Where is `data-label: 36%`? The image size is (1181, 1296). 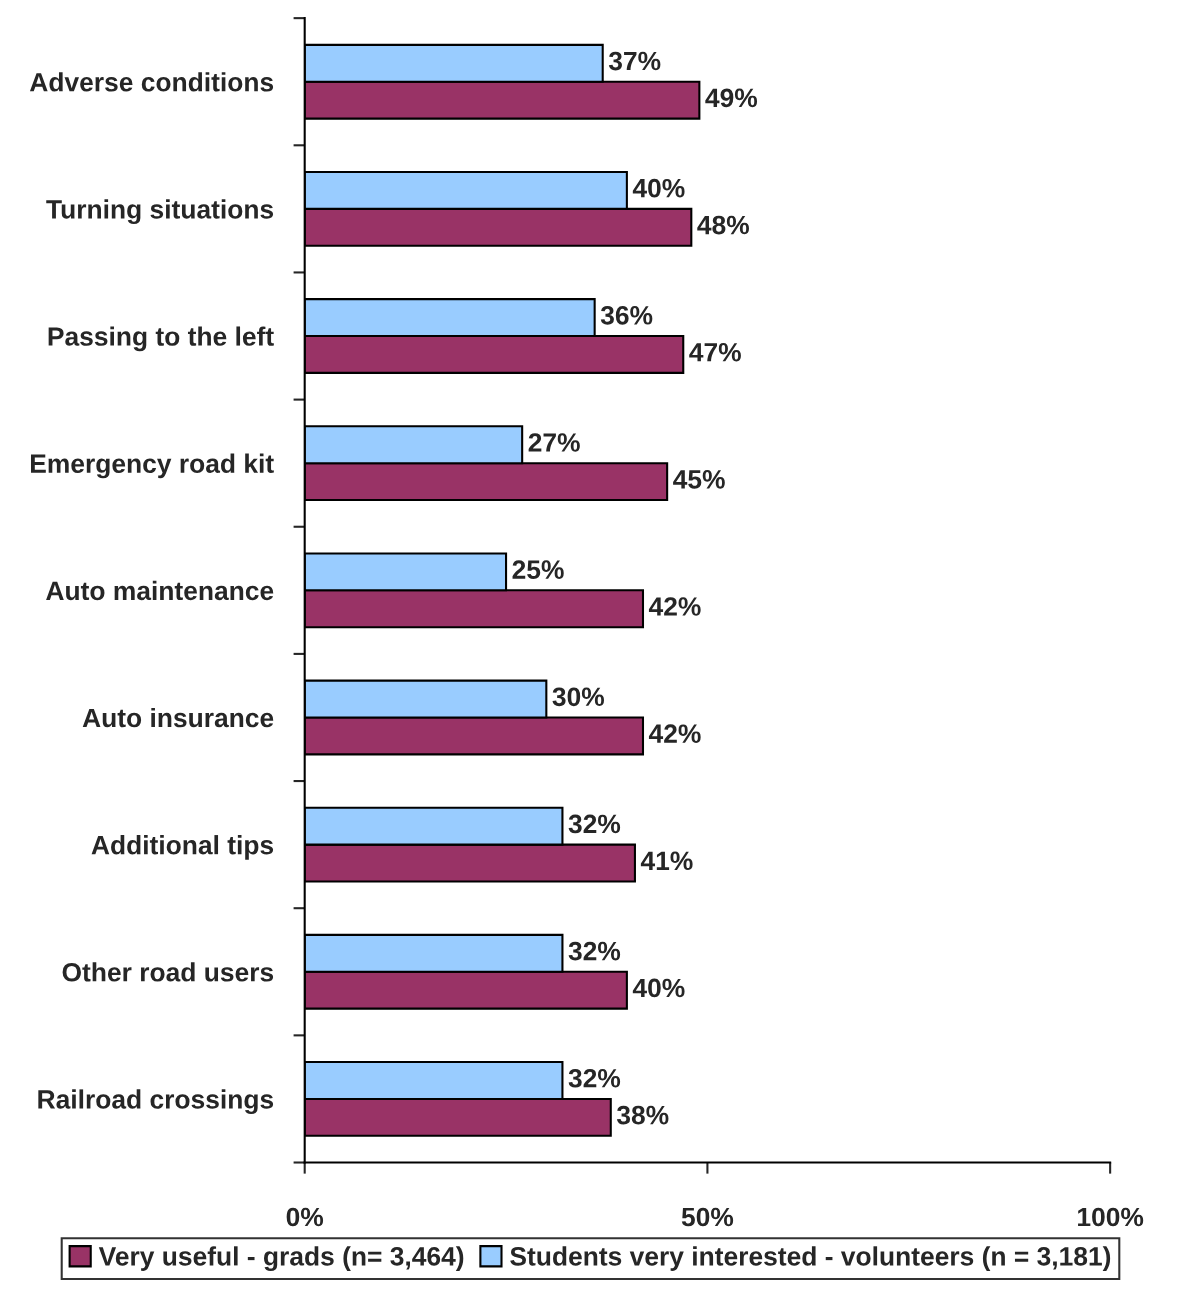 data-label: 36% is located at coordinates (626, 315).